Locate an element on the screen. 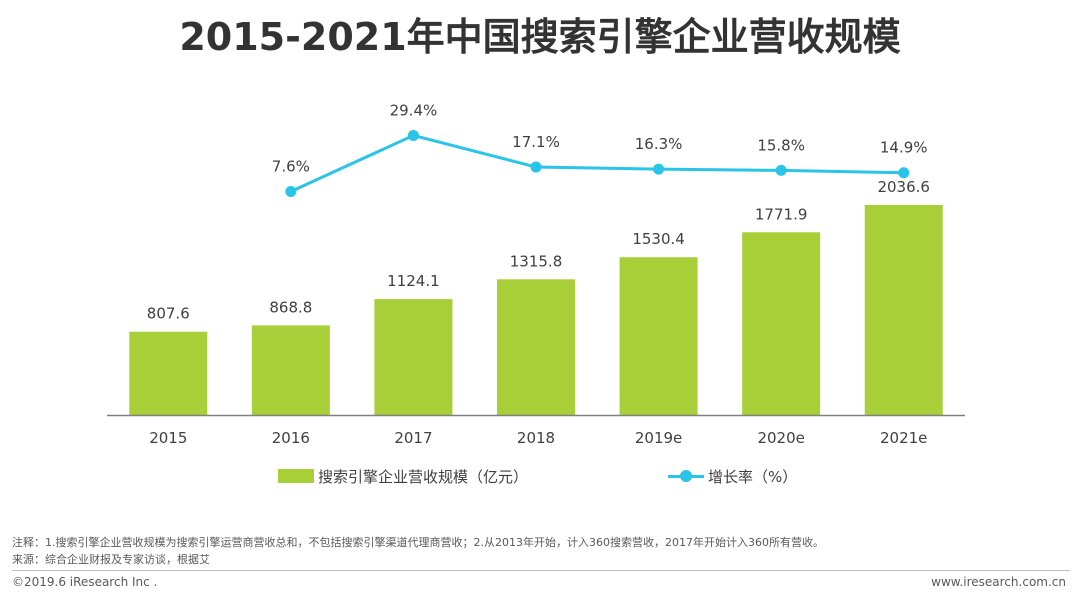 The height and width of the screenshot is (597, 1080). chart-title: 2015-2021年中国搜索引擎企业营收规模 is located at coordinates (540, 37).